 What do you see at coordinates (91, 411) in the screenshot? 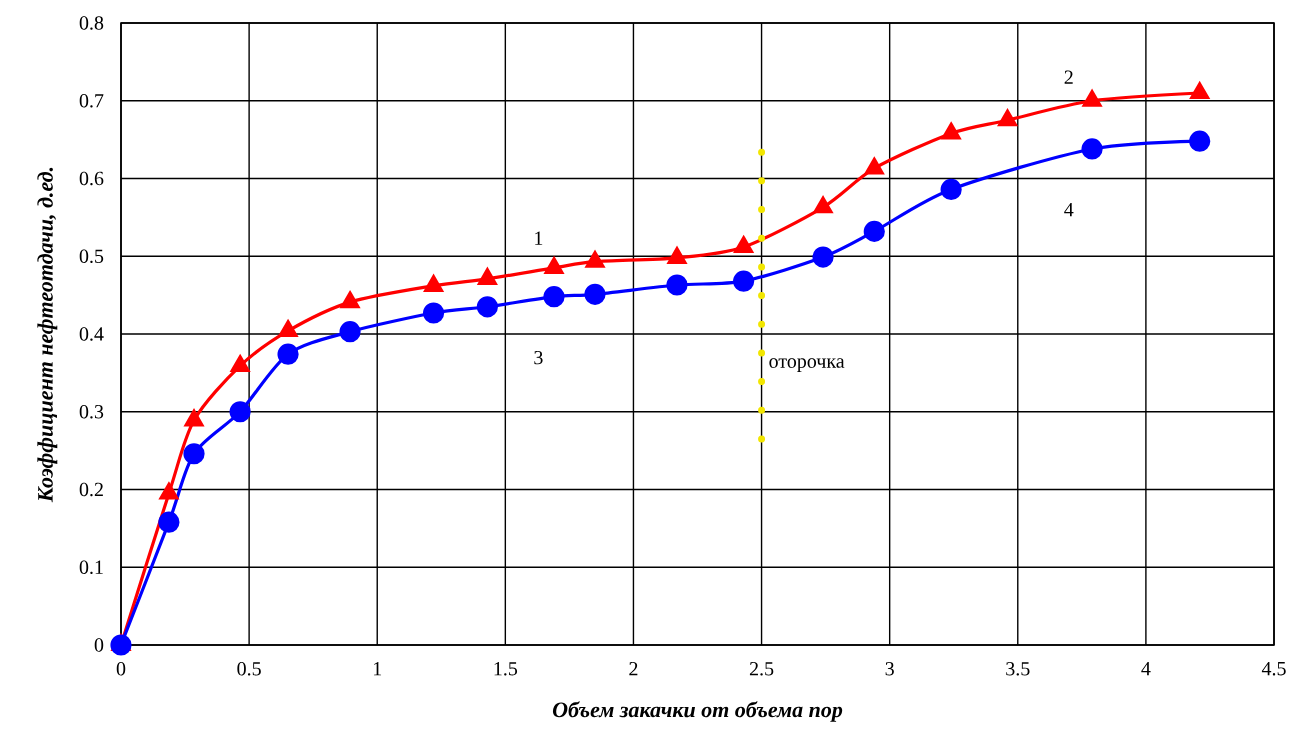
I see `y-tick-label: 0.3` at bounding box center [91, 411].